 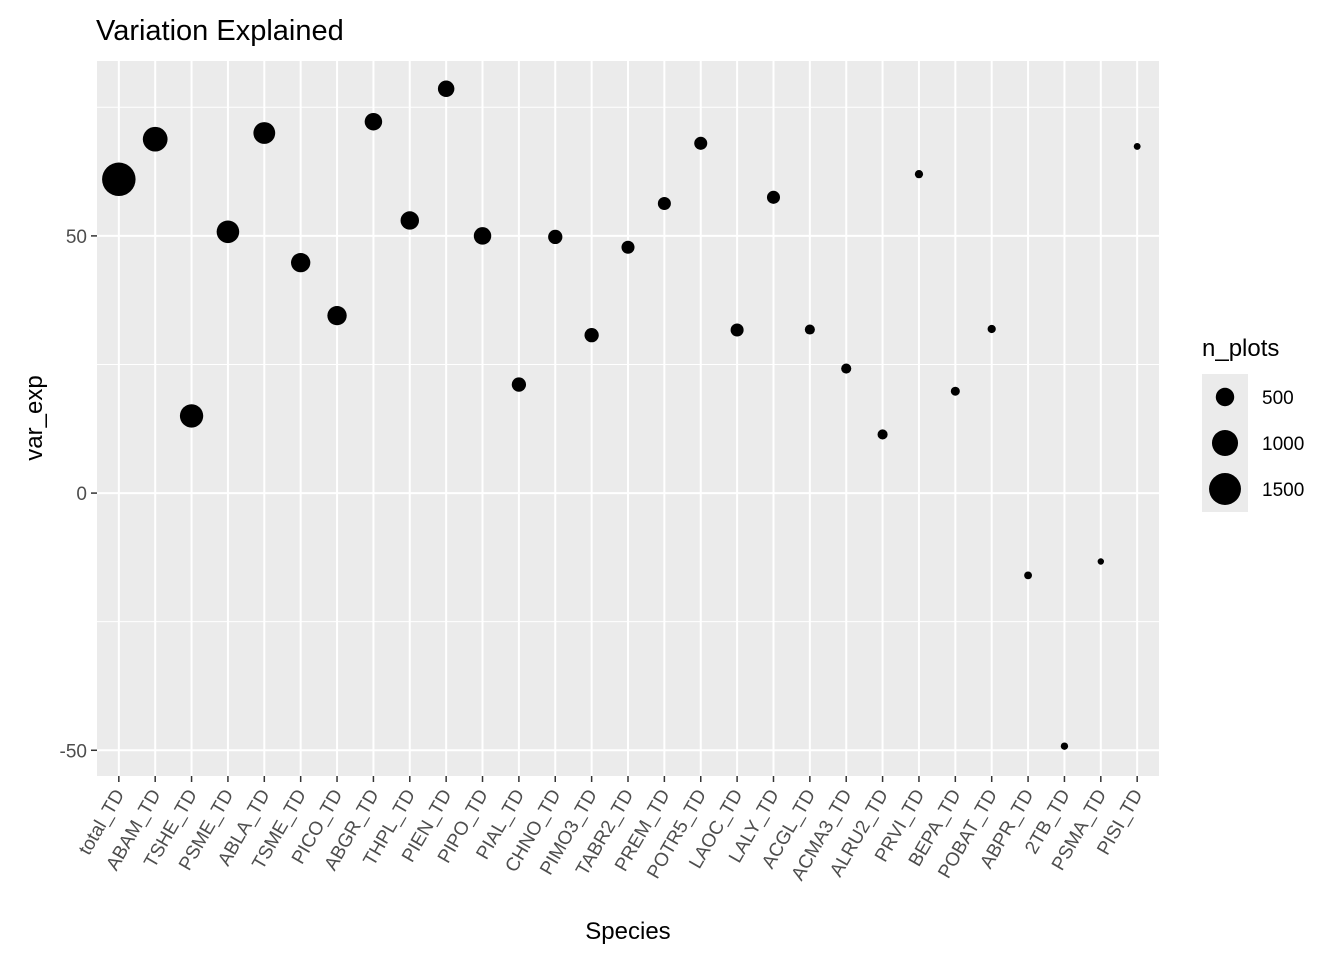 I want to click on data-point-ALRU2_TD, so click(x=882, y=434).